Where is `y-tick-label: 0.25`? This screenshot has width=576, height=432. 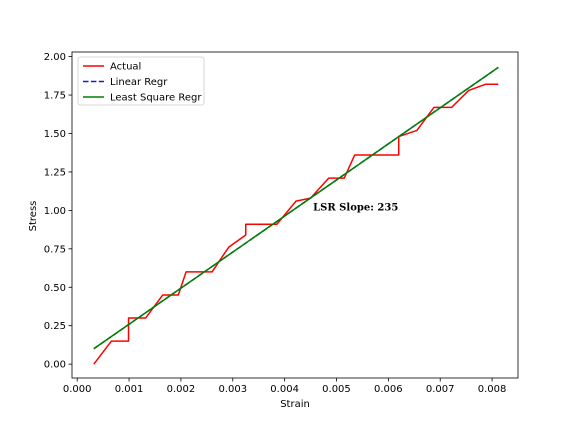
y-tick-label: 0.25 is located at coordinates (55, 326).